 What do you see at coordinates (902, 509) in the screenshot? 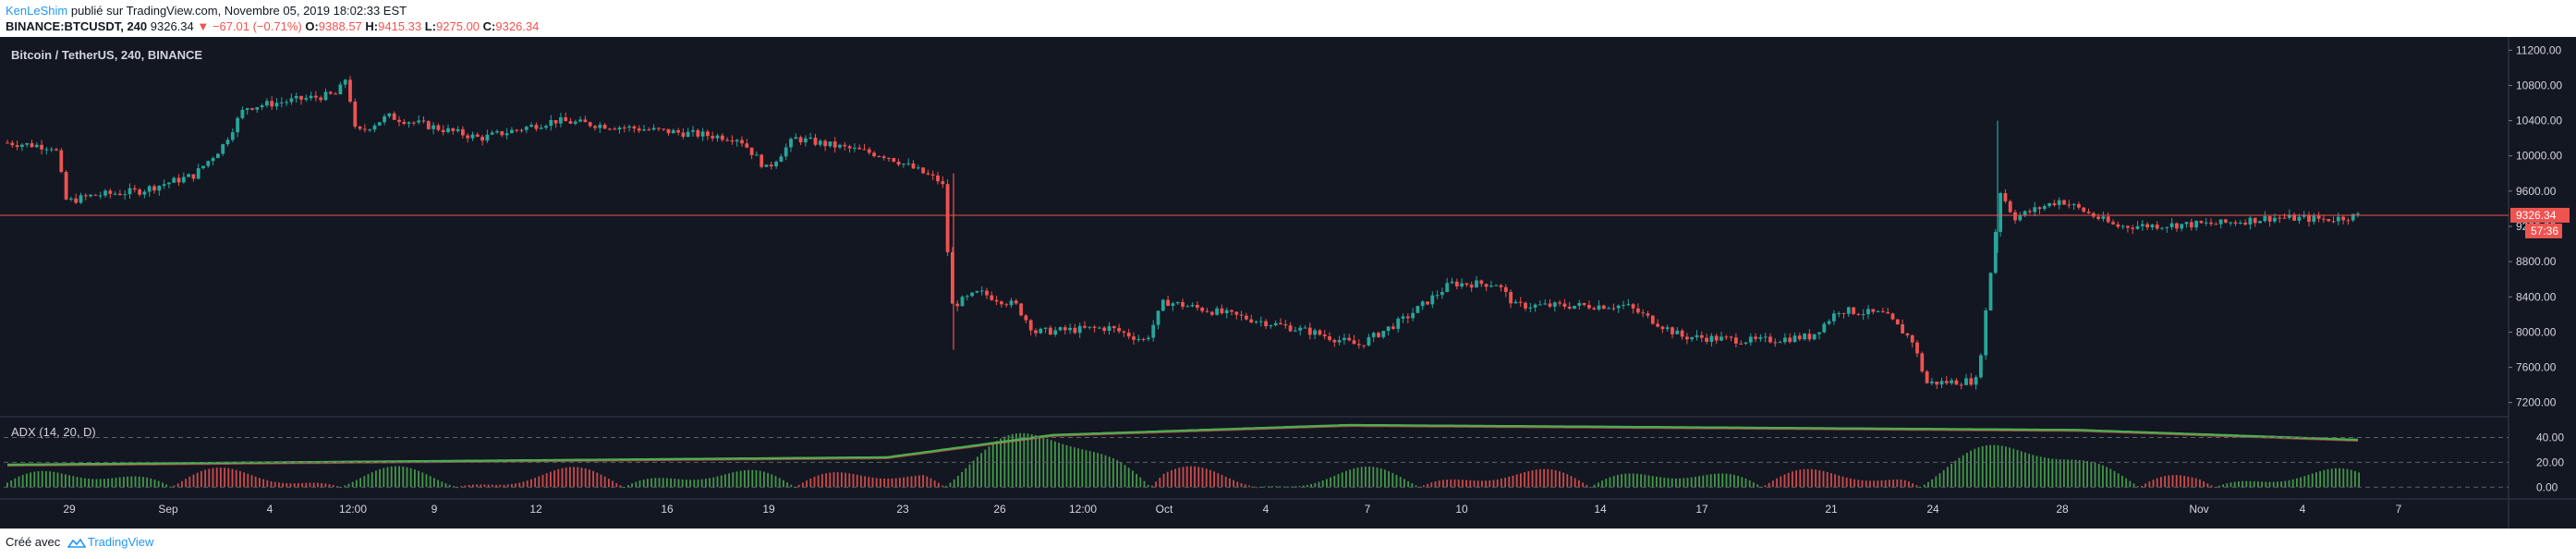
I see `time-tick-label: 23` at bounding box center [902, 509].